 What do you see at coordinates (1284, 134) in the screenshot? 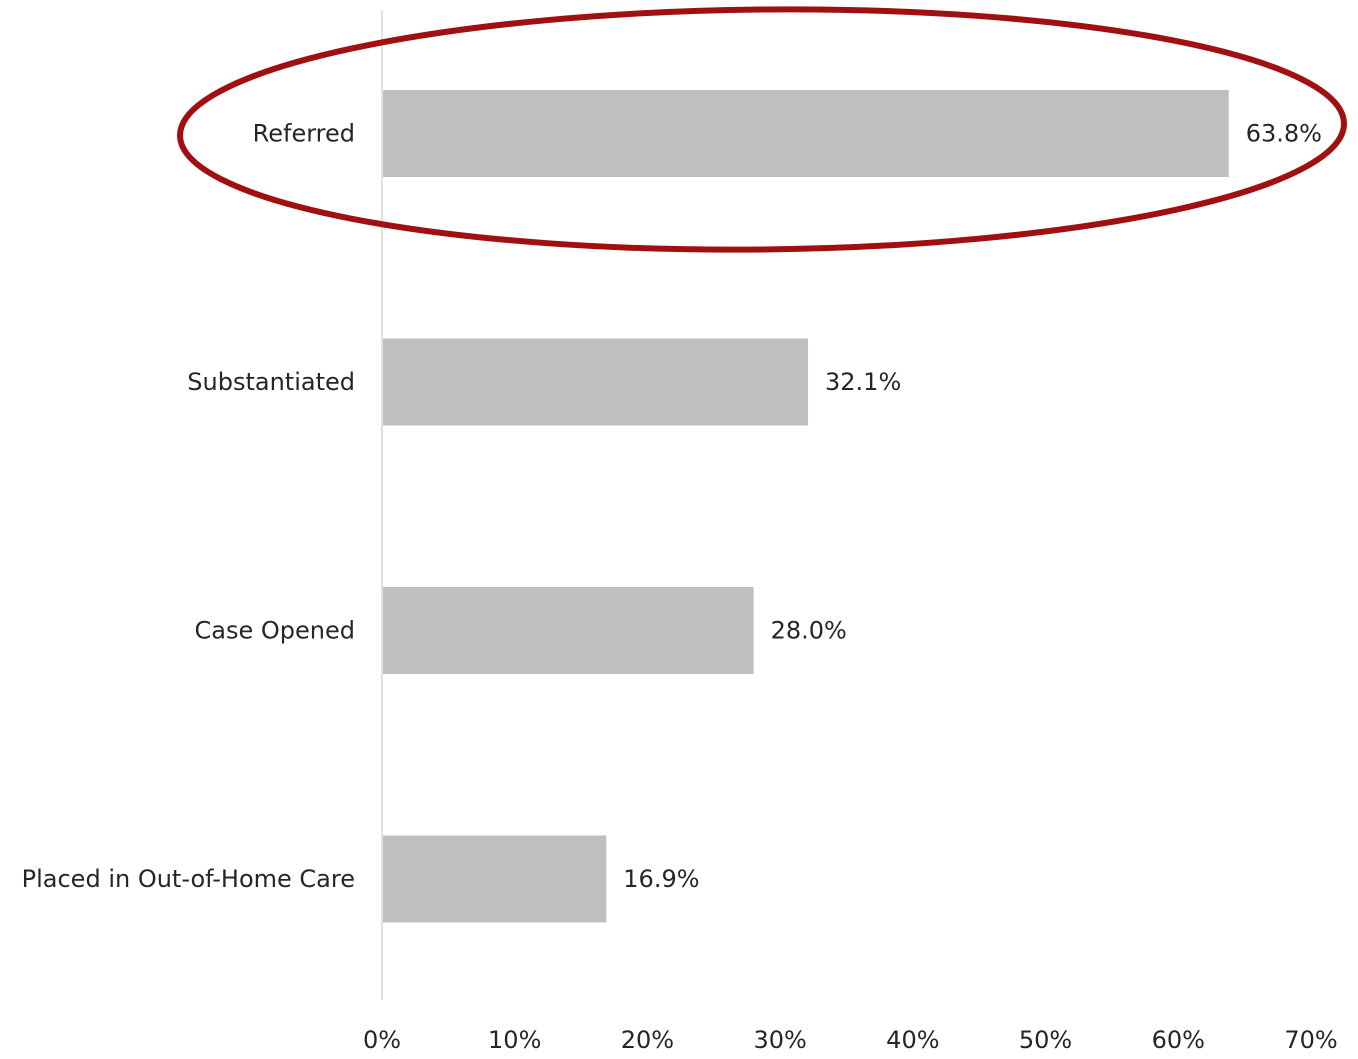
I see `value-label-0: 63.8%` at bounding box center [1284, 134].